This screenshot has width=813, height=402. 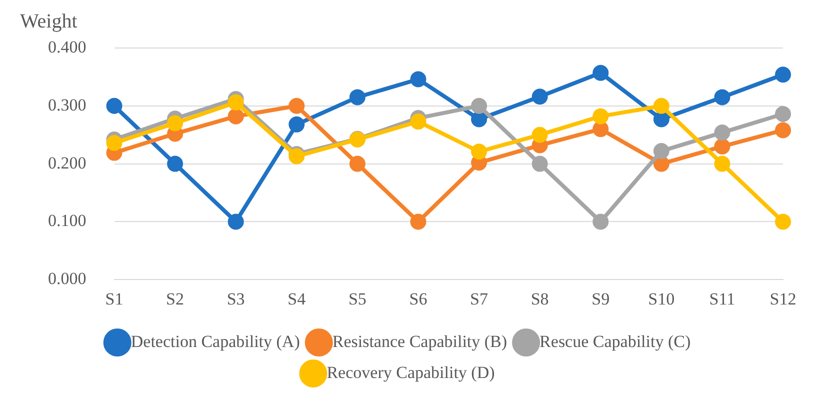 I want to click on x-tick-label: S2, so click(x=175, y=298).